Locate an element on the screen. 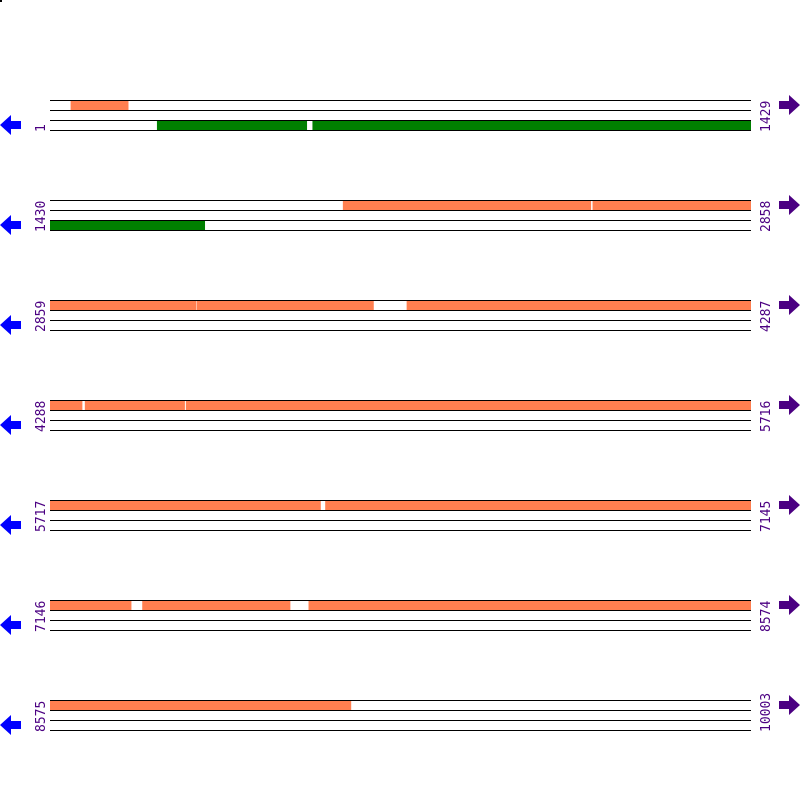 This screenshot has height=800, width=800. map-row: 8575 10003 is located at coordinates (400, 714).